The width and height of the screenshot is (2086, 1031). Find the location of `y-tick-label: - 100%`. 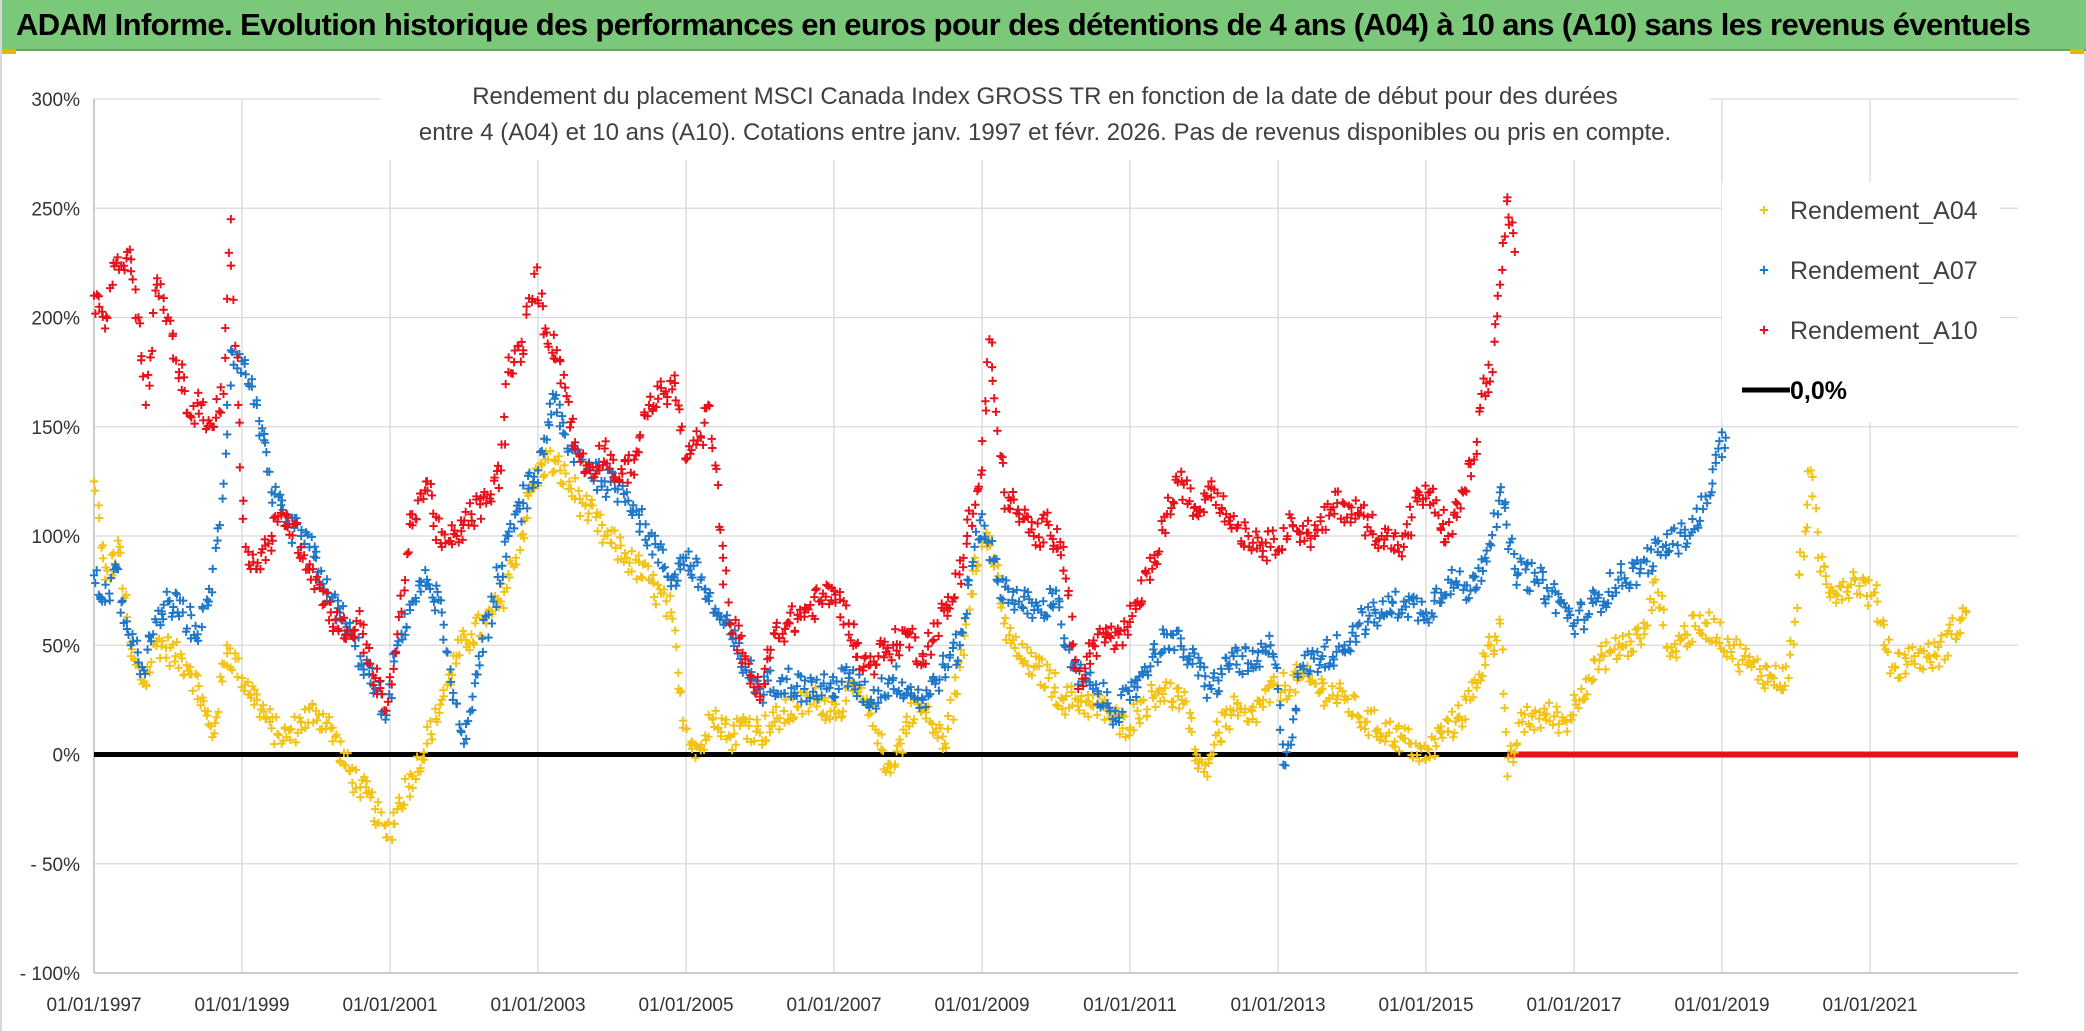

y-tick-label: - 100% is located at coordinates (50, 974).